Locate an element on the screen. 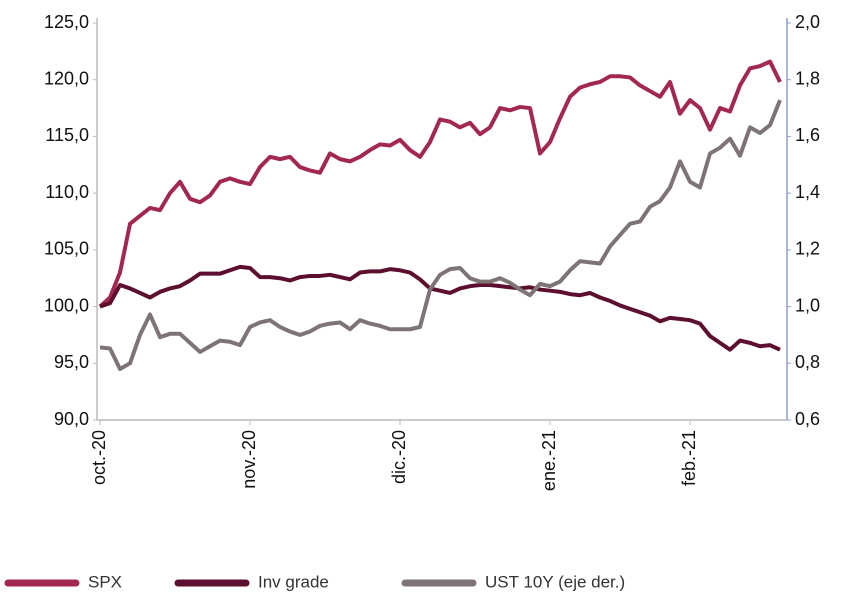  y2-tick-label: 1,8 is located at coordinates (807, 78).